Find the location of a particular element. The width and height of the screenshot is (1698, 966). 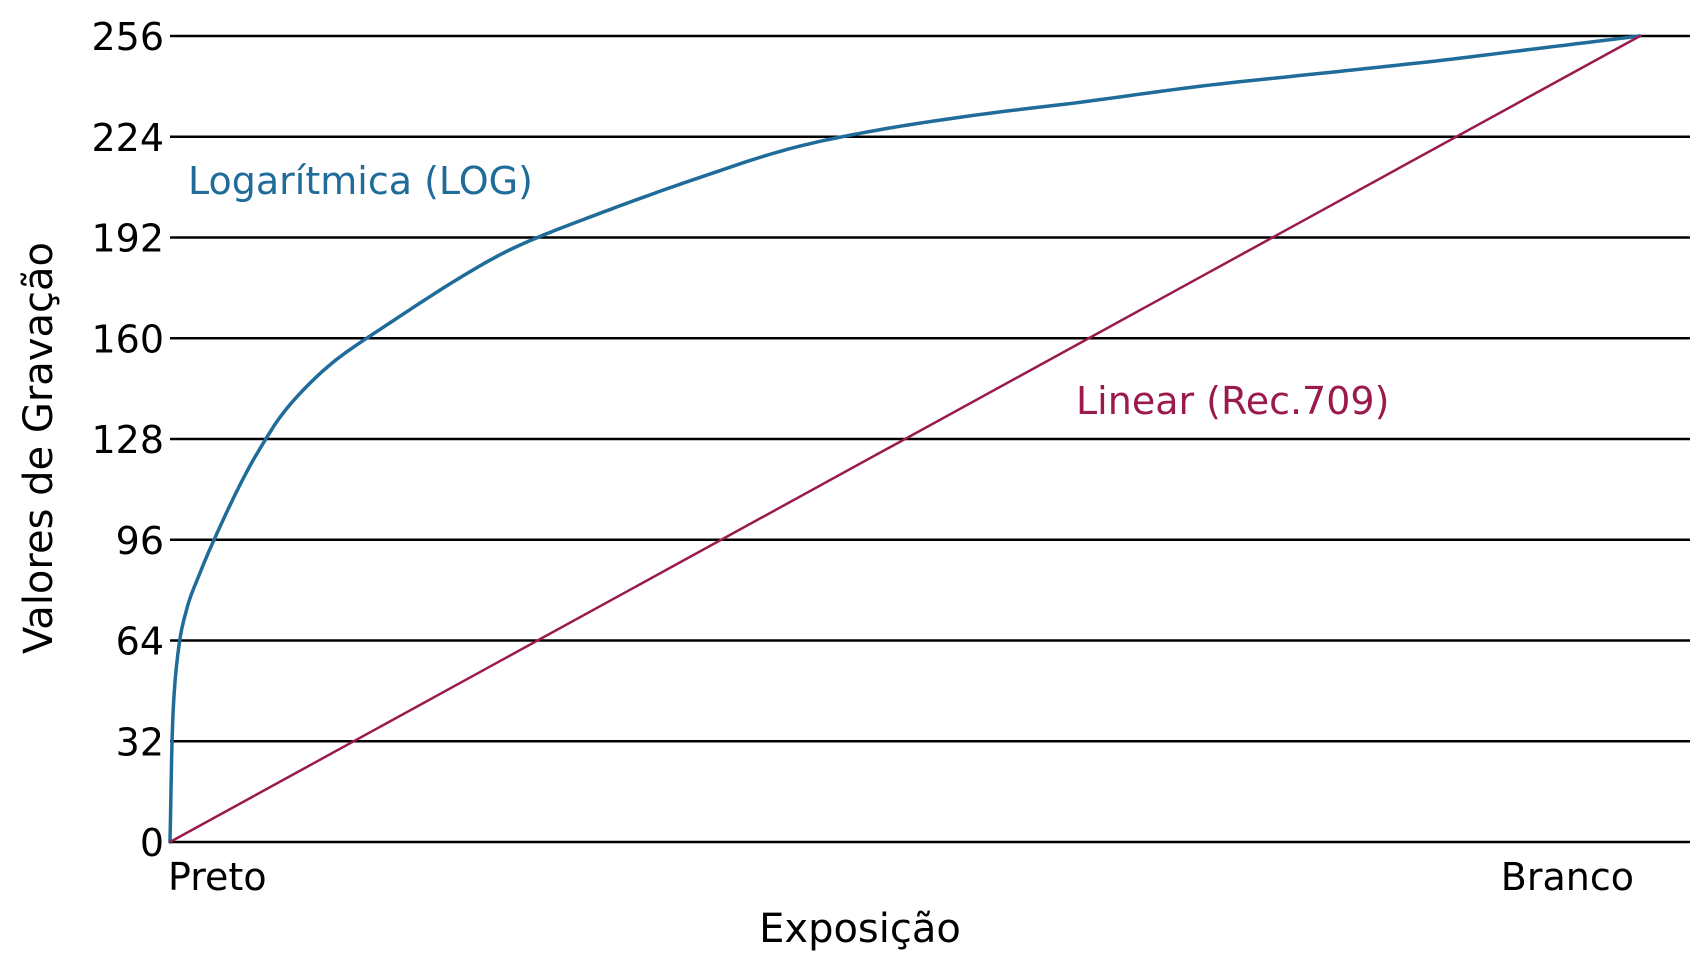

x-axis-title: Exposição is located at coordinates (860, 929).